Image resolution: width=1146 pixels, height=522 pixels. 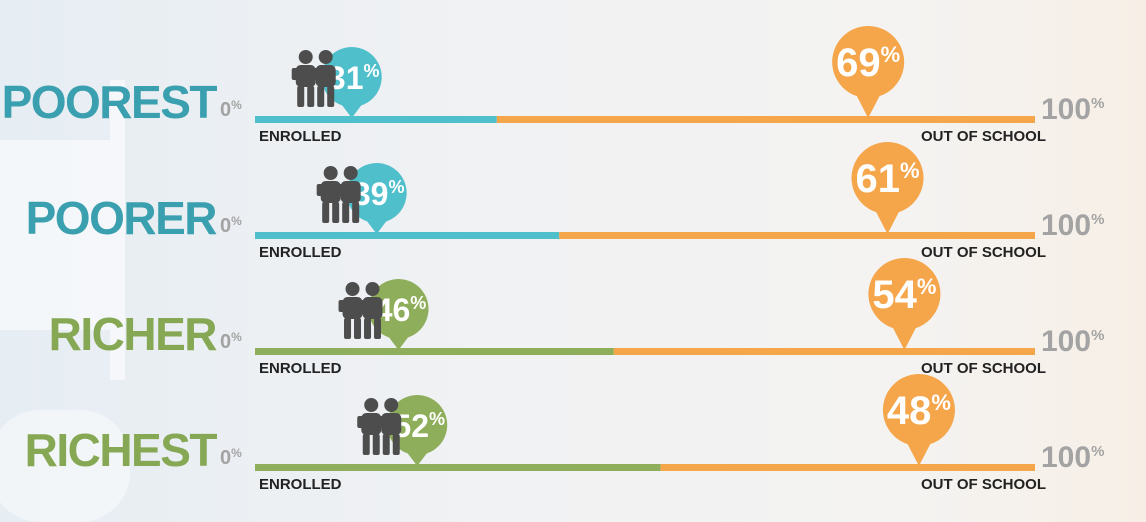 I want to click on category-label-poorer: POORER, so click(x=122, y=218).